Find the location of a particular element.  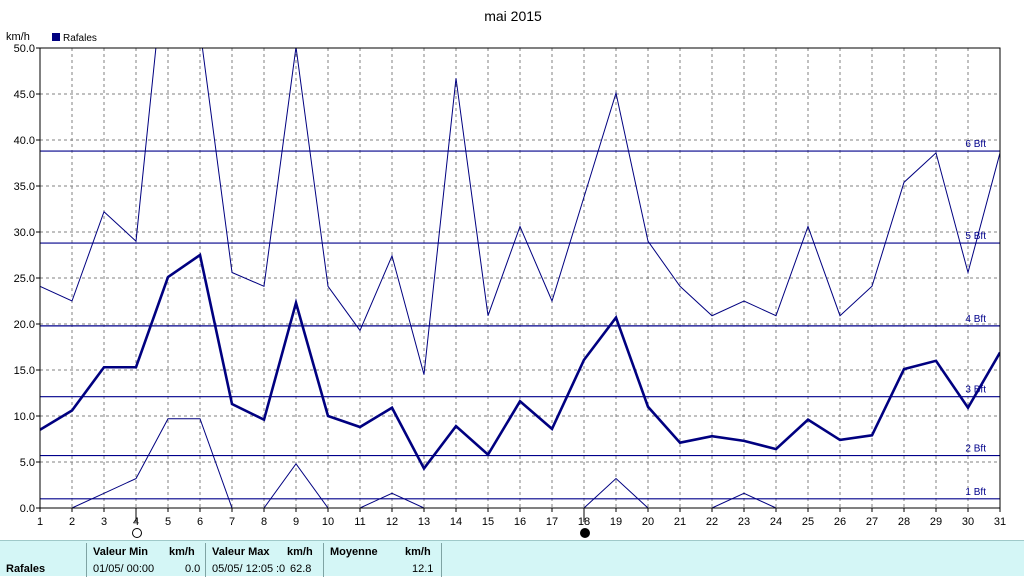

y-axis-unit: km/h is located at coordinates (18, 37).